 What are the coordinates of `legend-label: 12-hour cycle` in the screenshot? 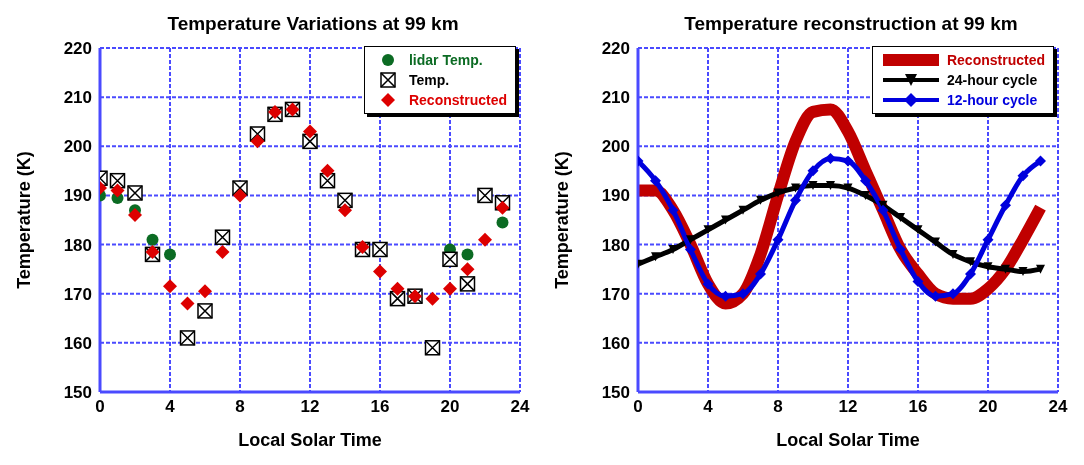 It's located at (992, 100).